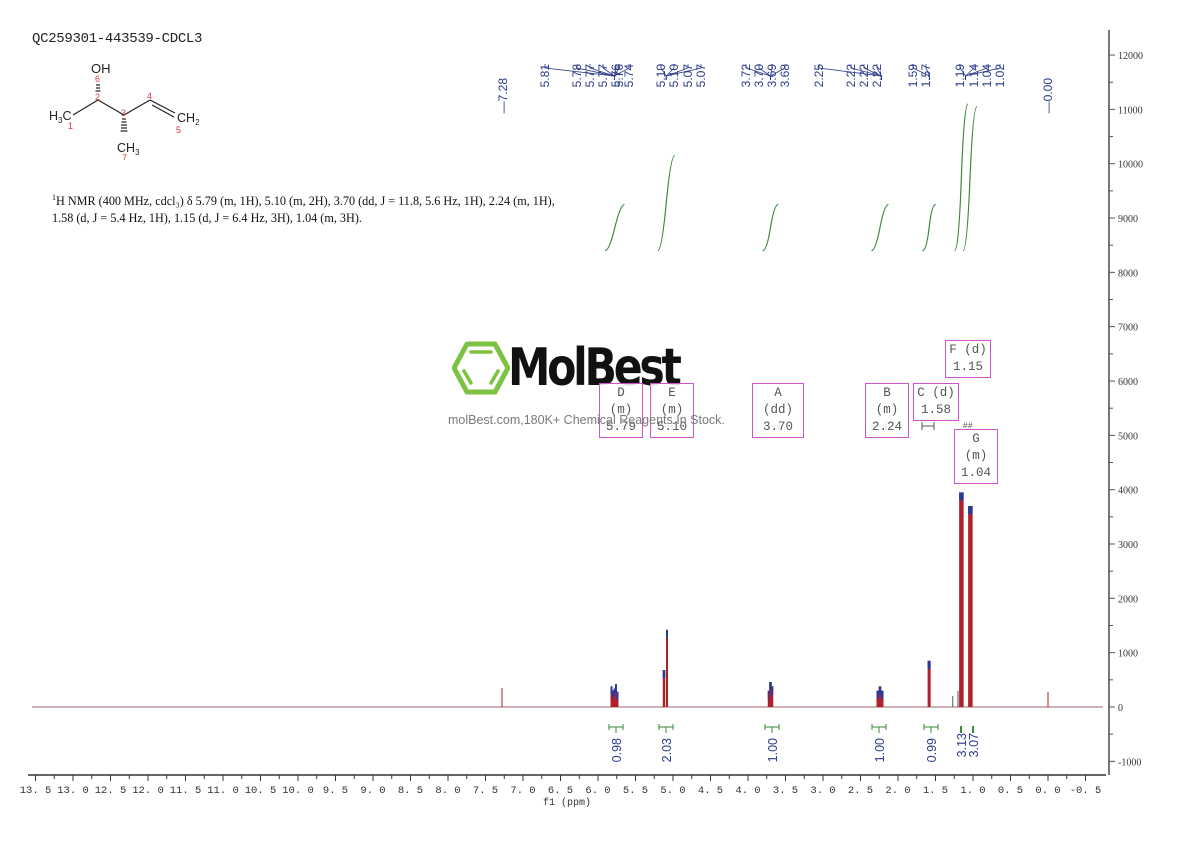 The height and width of the screenshot is (841, 1190). What do you see at coordinates (117, 39) in the screenshot?
I see `sample-id: QC259301-443539-CDCL3` at bounding box center [117, 39].